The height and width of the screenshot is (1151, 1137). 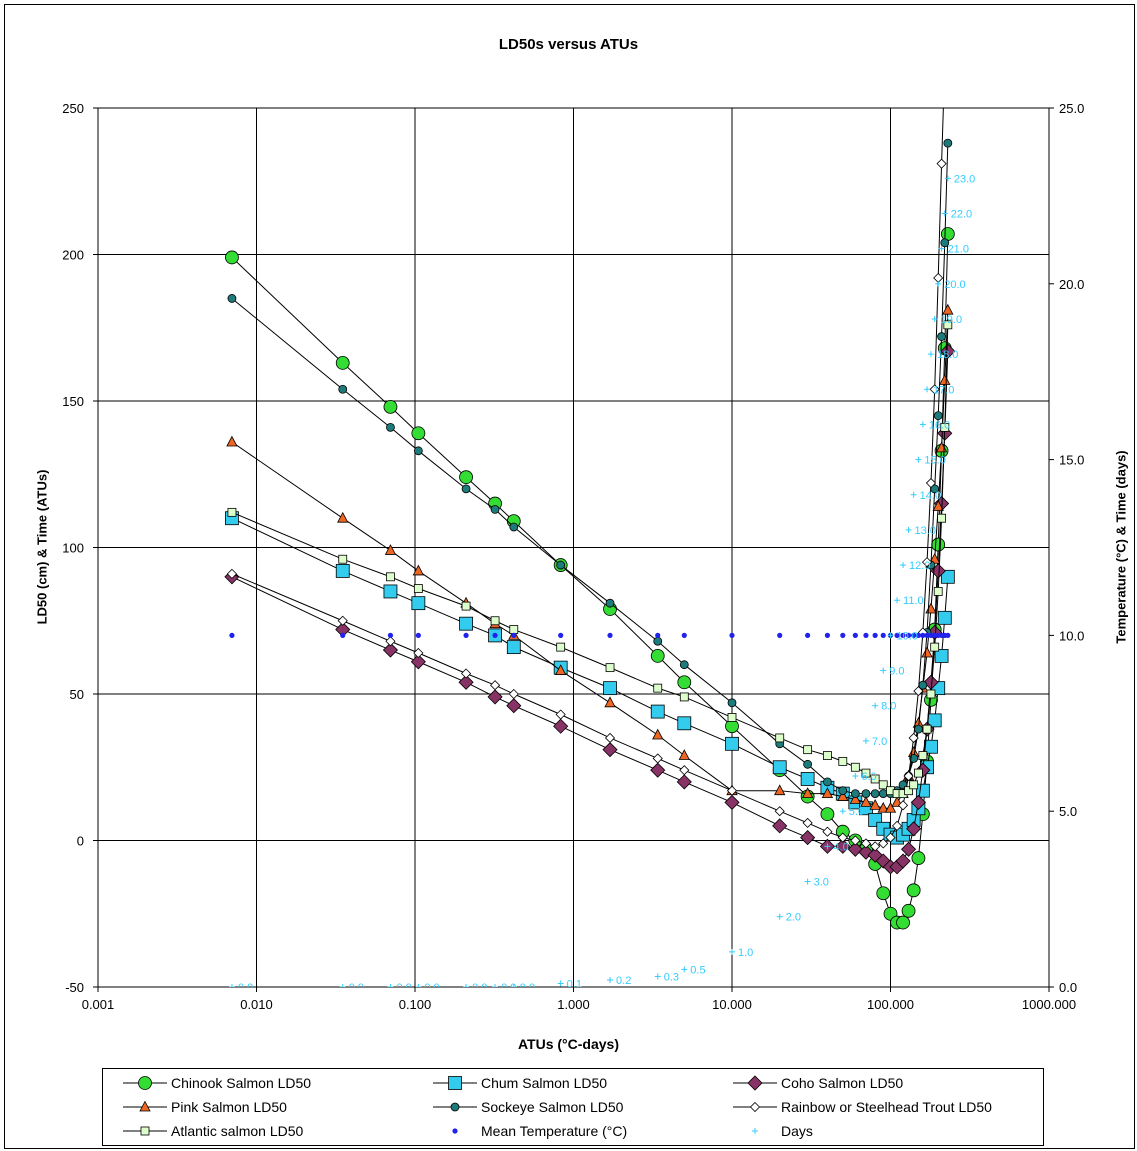 What do you see at coordinates (913, 601) in the screenshot?
I see `day-label: 11.0` at bounding box center [913, 601].